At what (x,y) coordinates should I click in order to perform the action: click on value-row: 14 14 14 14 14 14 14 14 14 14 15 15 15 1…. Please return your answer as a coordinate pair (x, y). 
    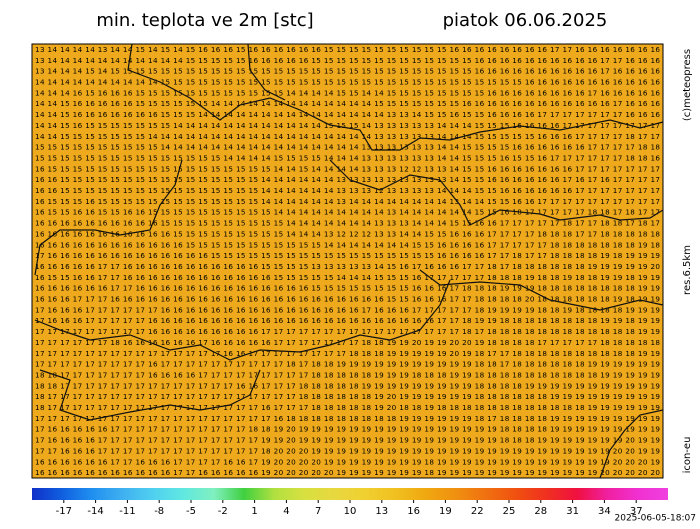
    Looking at the image, I should click on (347, 82).